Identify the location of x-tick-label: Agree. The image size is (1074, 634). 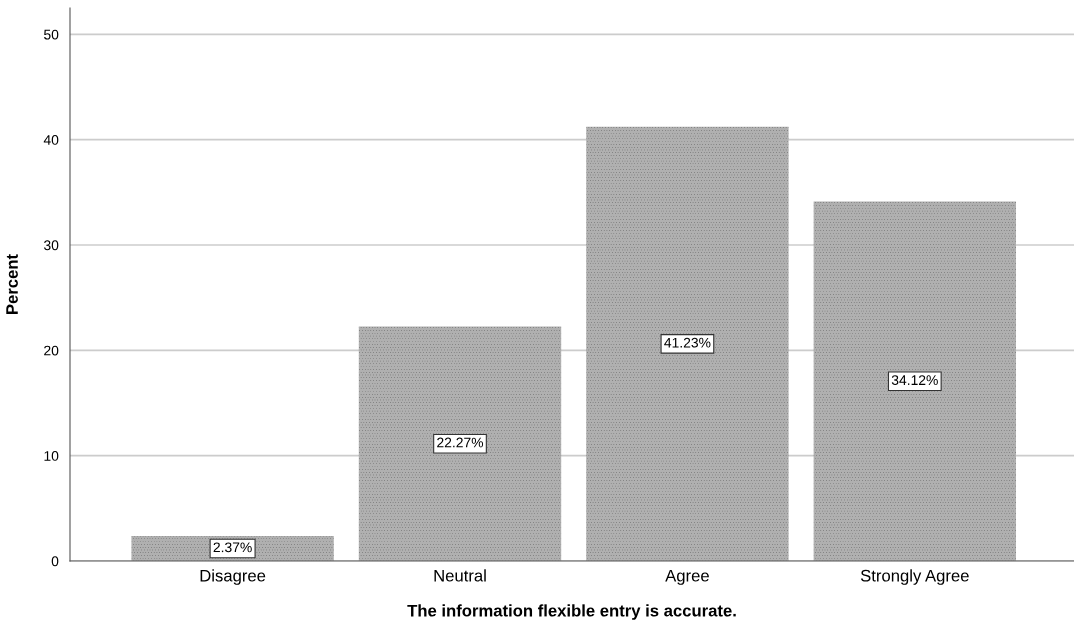
(687, 577).